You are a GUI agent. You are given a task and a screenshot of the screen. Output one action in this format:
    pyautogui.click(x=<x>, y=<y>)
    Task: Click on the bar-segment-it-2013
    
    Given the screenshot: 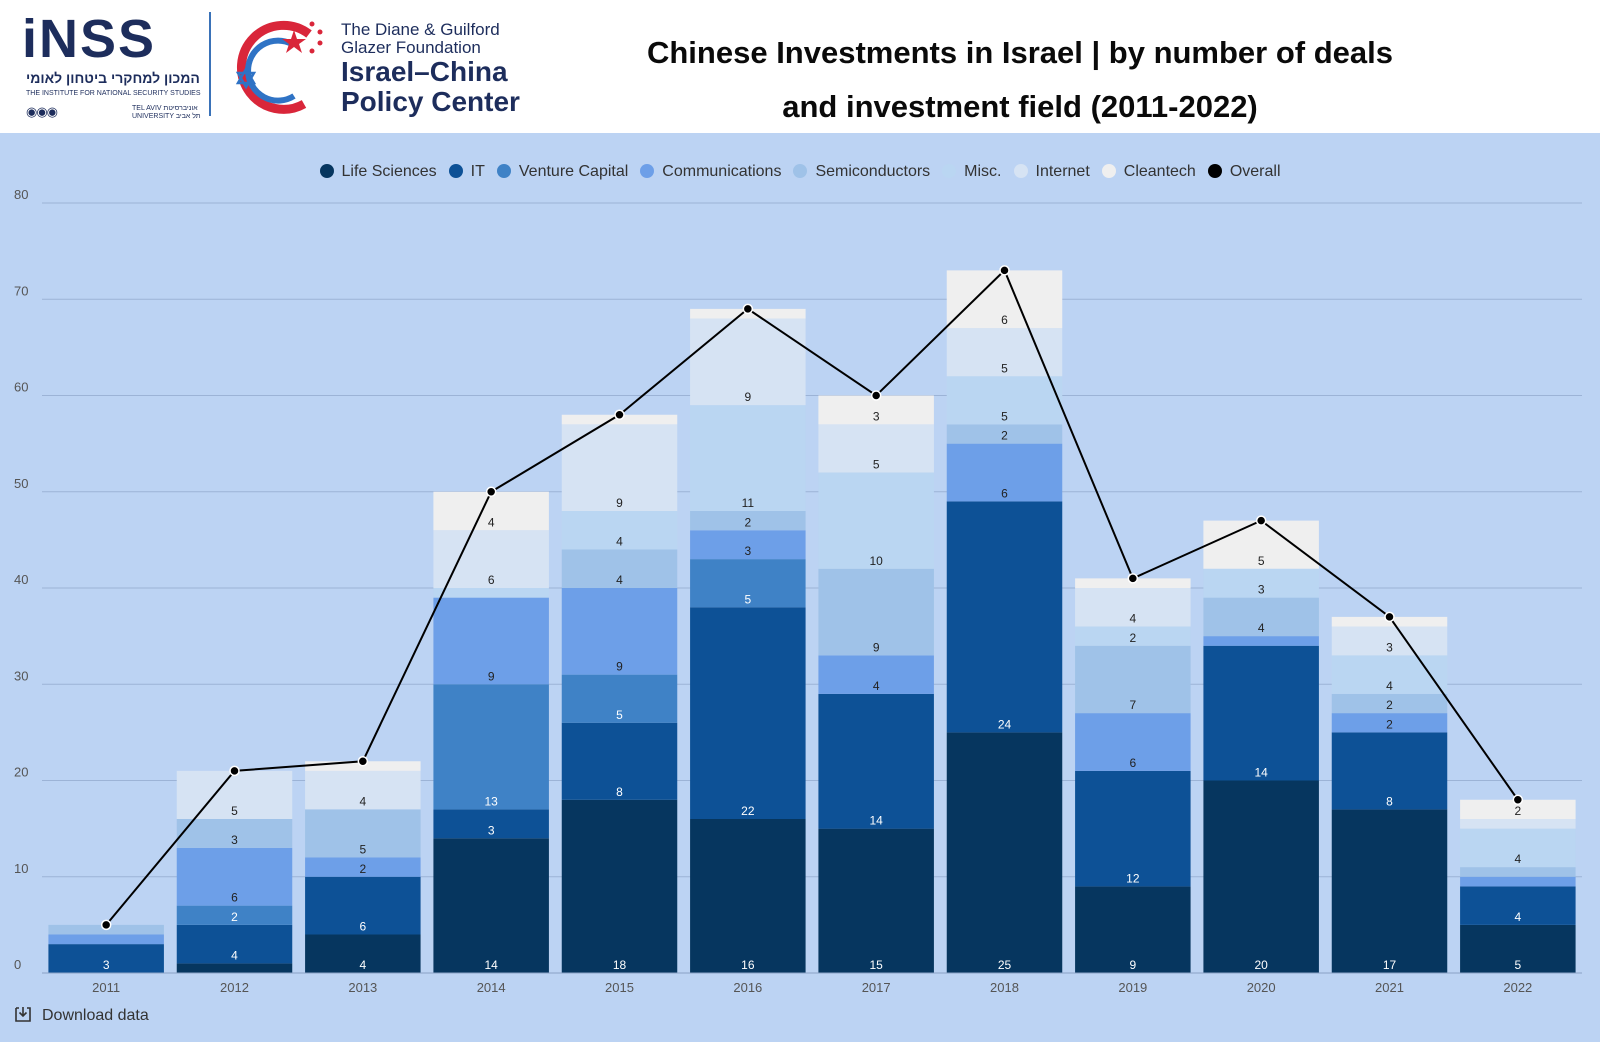 What is the action you would take?
    pyautogui.click(x=363, y=905)
    